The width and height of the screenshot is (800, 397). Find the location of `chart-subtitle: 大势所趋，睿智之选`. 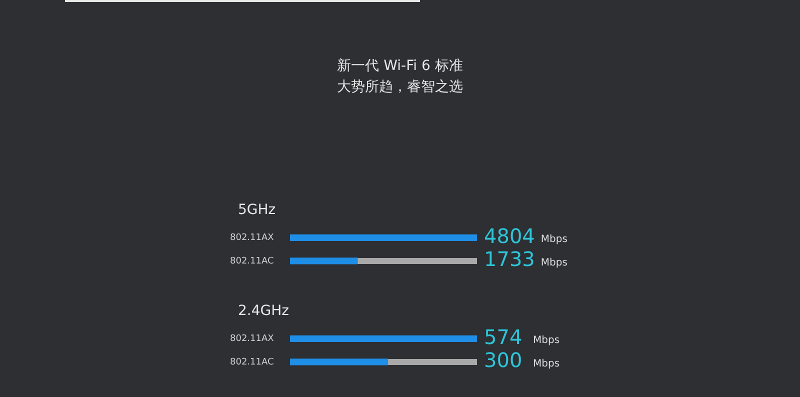

chart-subtitle: 大势所趋，睿智之选 is located at coordinates (400, 87).